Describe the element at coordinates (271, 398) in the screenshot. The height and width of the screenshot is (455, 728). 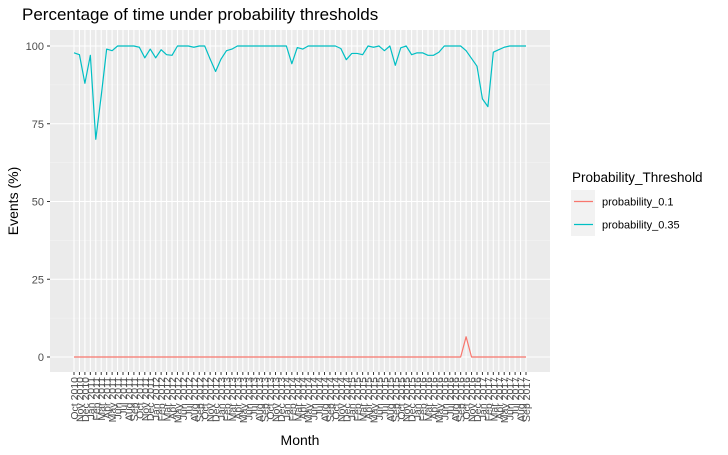
I see `x-tick-label: Oct 2013` at that location.